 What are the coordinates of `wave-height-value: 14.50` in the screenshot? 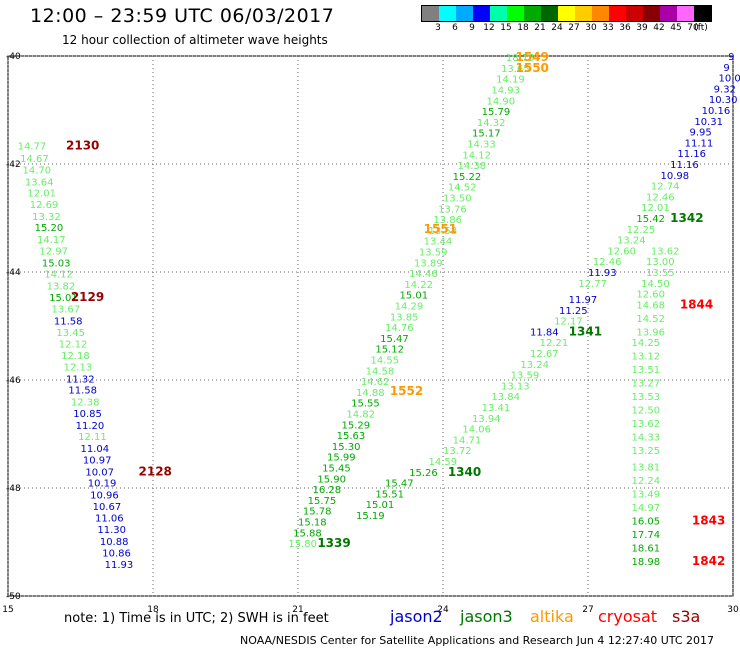 It's located at (655, 284).